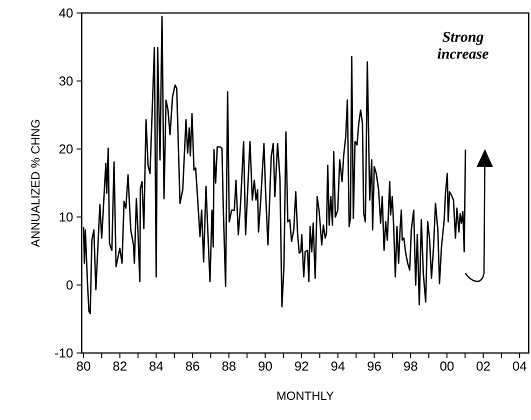 The image size is (531, 420). What do you see at coordinates (519, 366) in the screenshot?
I see `x-tick-label: 04` at bounding box center [519, 366].